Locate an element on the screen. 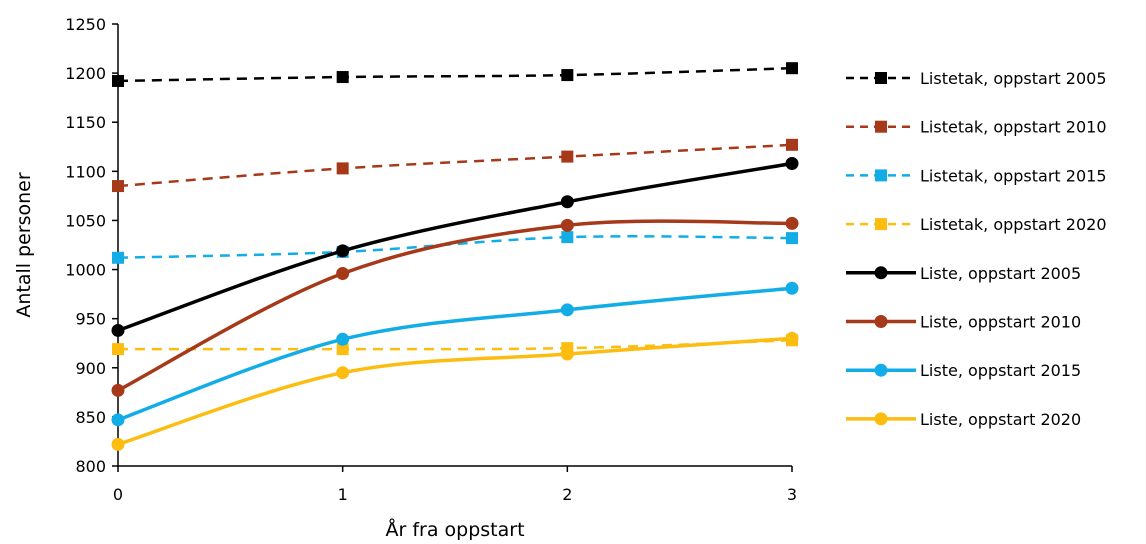 Image resolution: width=1146 pixels, height=544 pixels. y-ticks: 800 850 900 950 1000 1050 1100 1150 1200 1250 is located at coordinates (91, 245).